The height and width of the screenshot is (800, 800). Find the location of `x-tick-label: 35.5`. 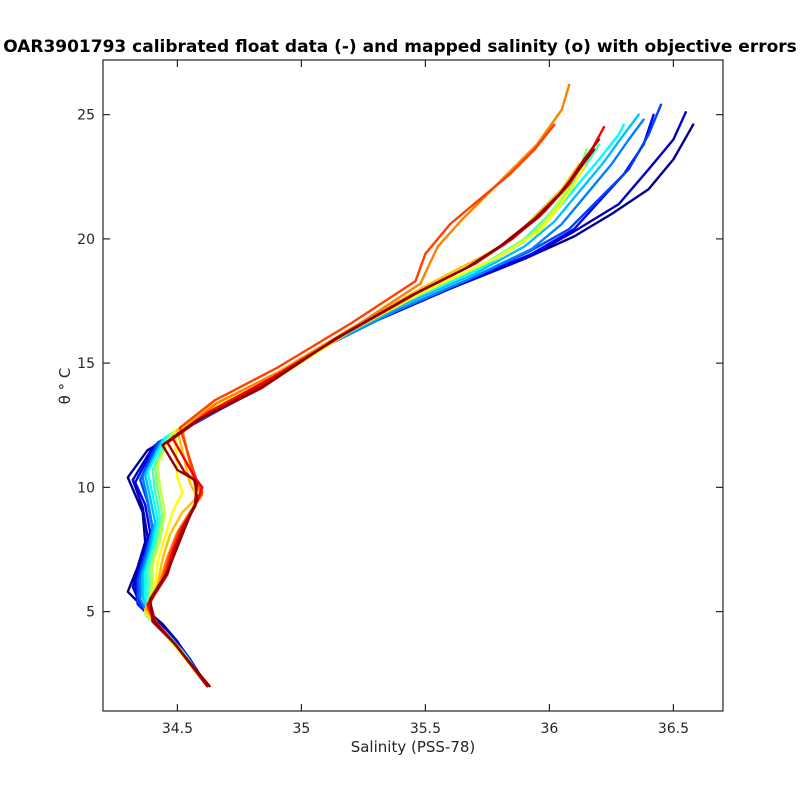

x-tick-label: 35.5 is located at coordinates (425, 729).